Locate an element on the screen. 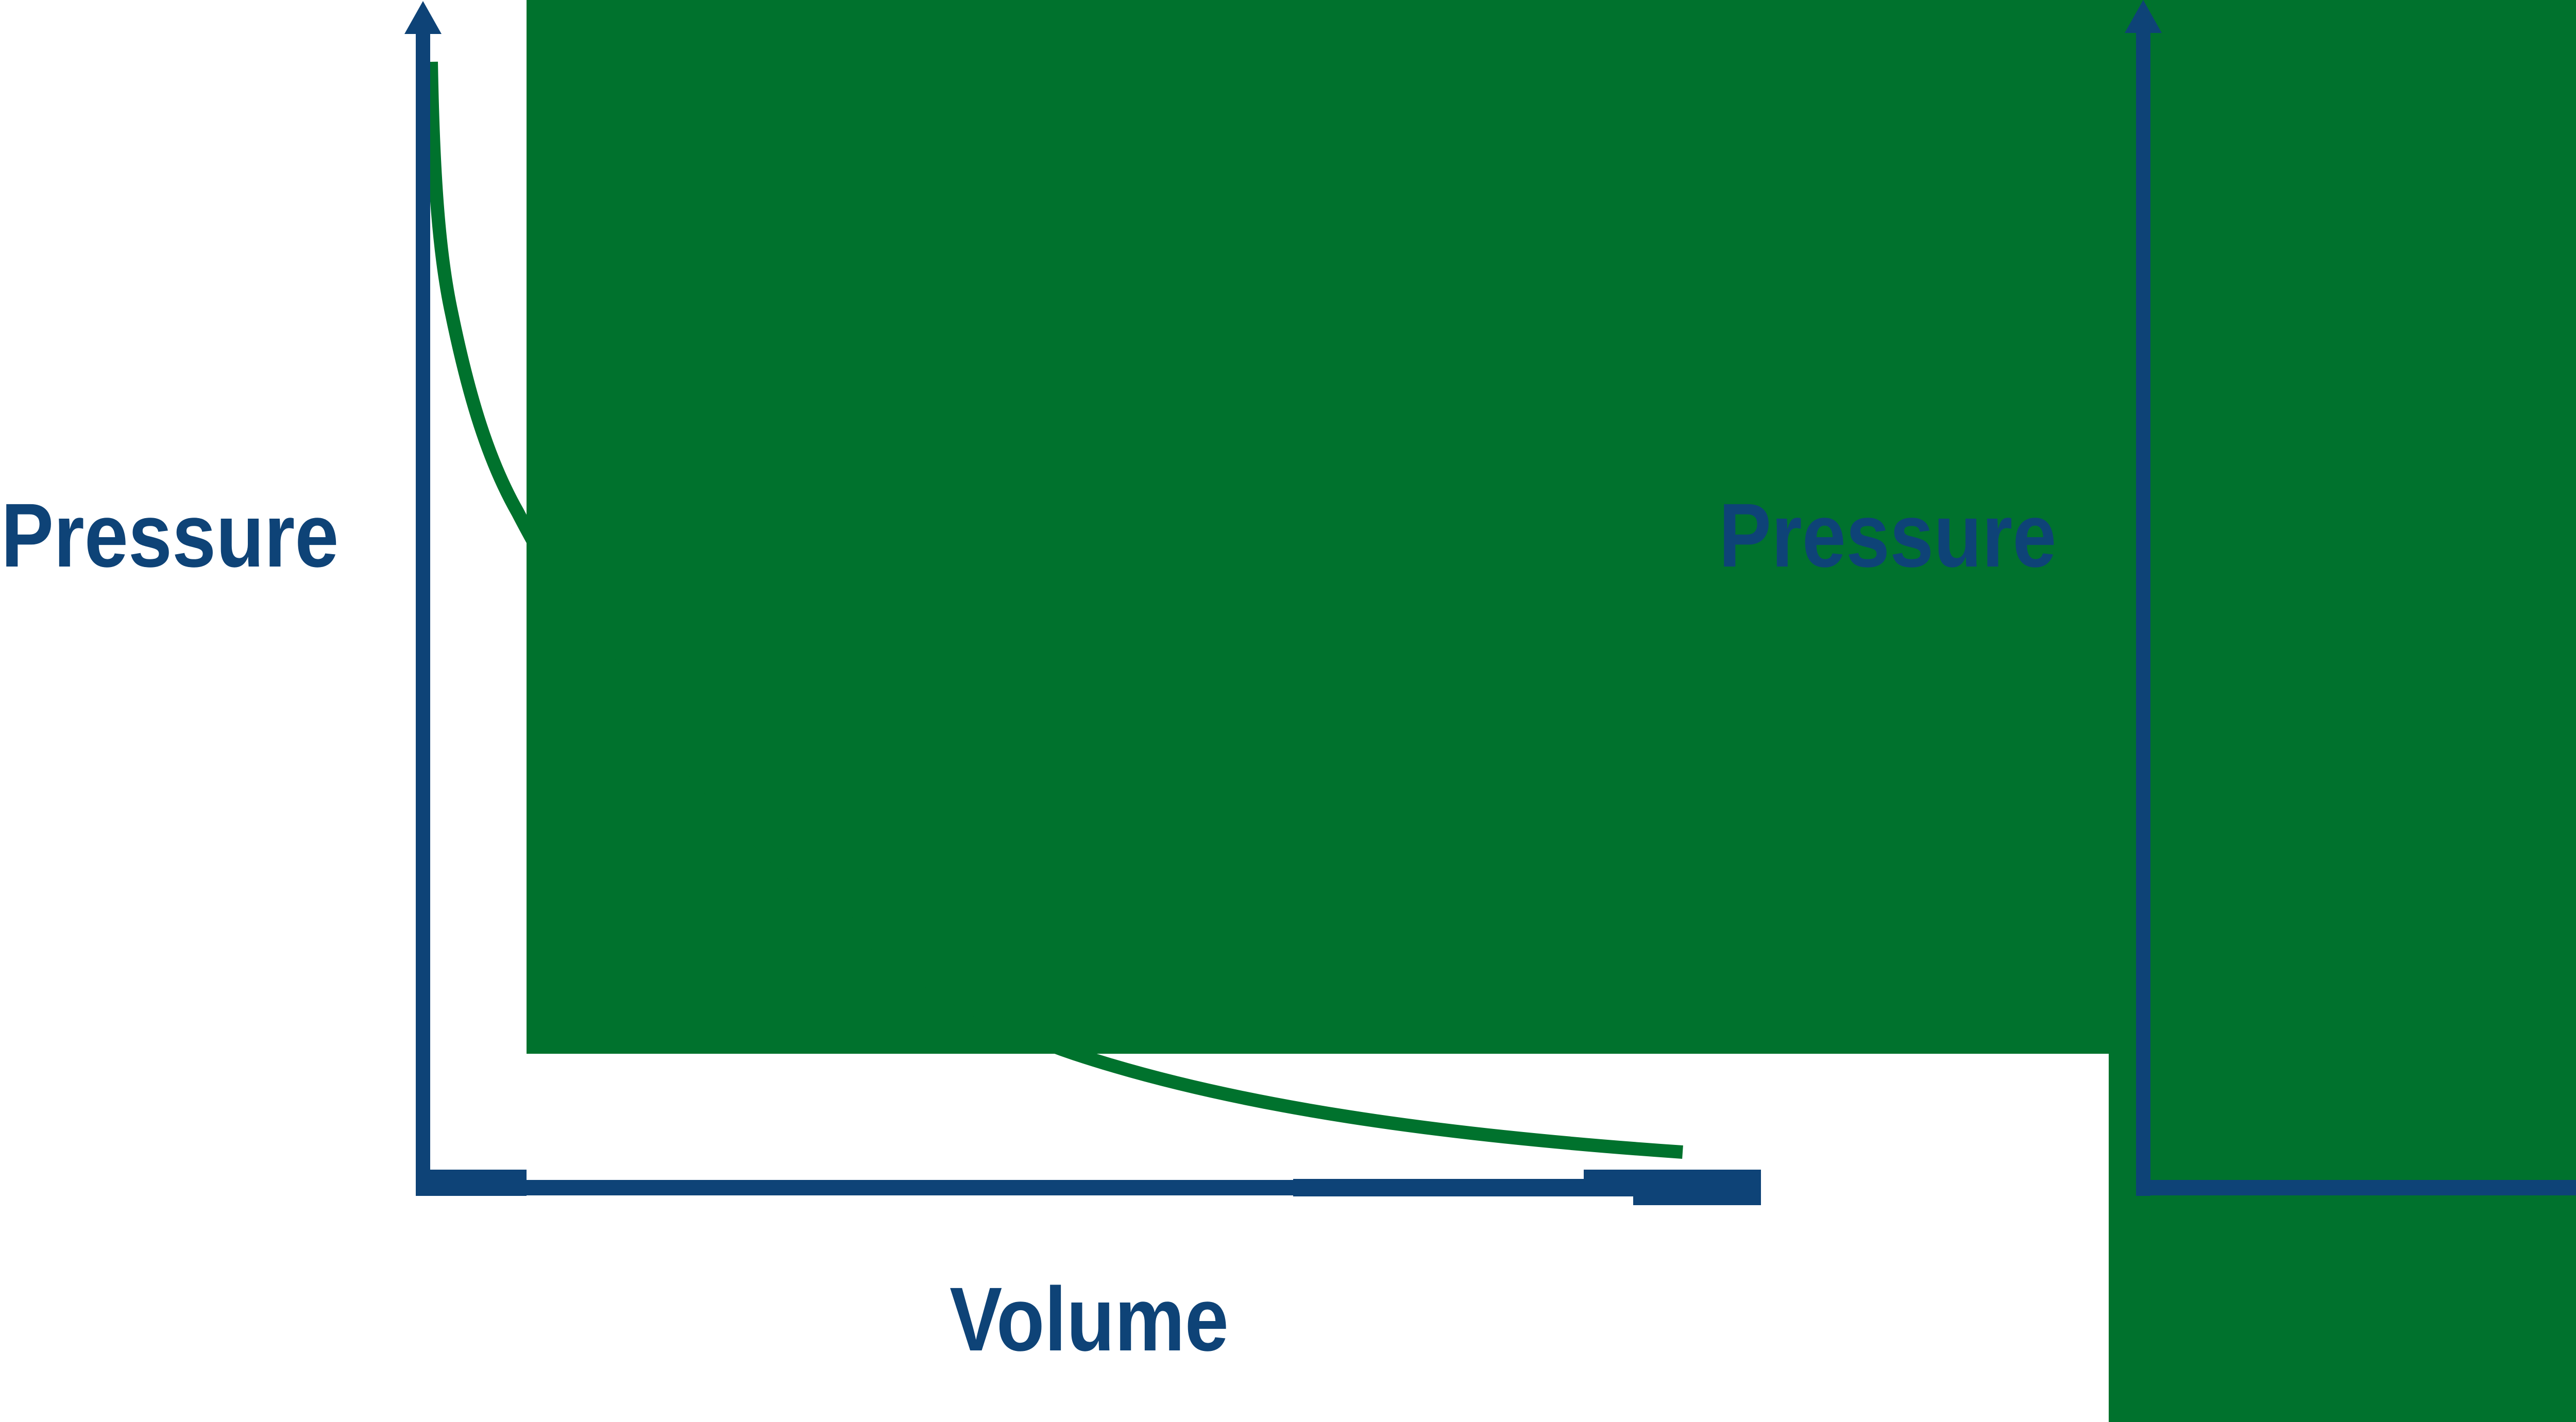  right-x-axis-line is located at coordinates (2356, 1187).